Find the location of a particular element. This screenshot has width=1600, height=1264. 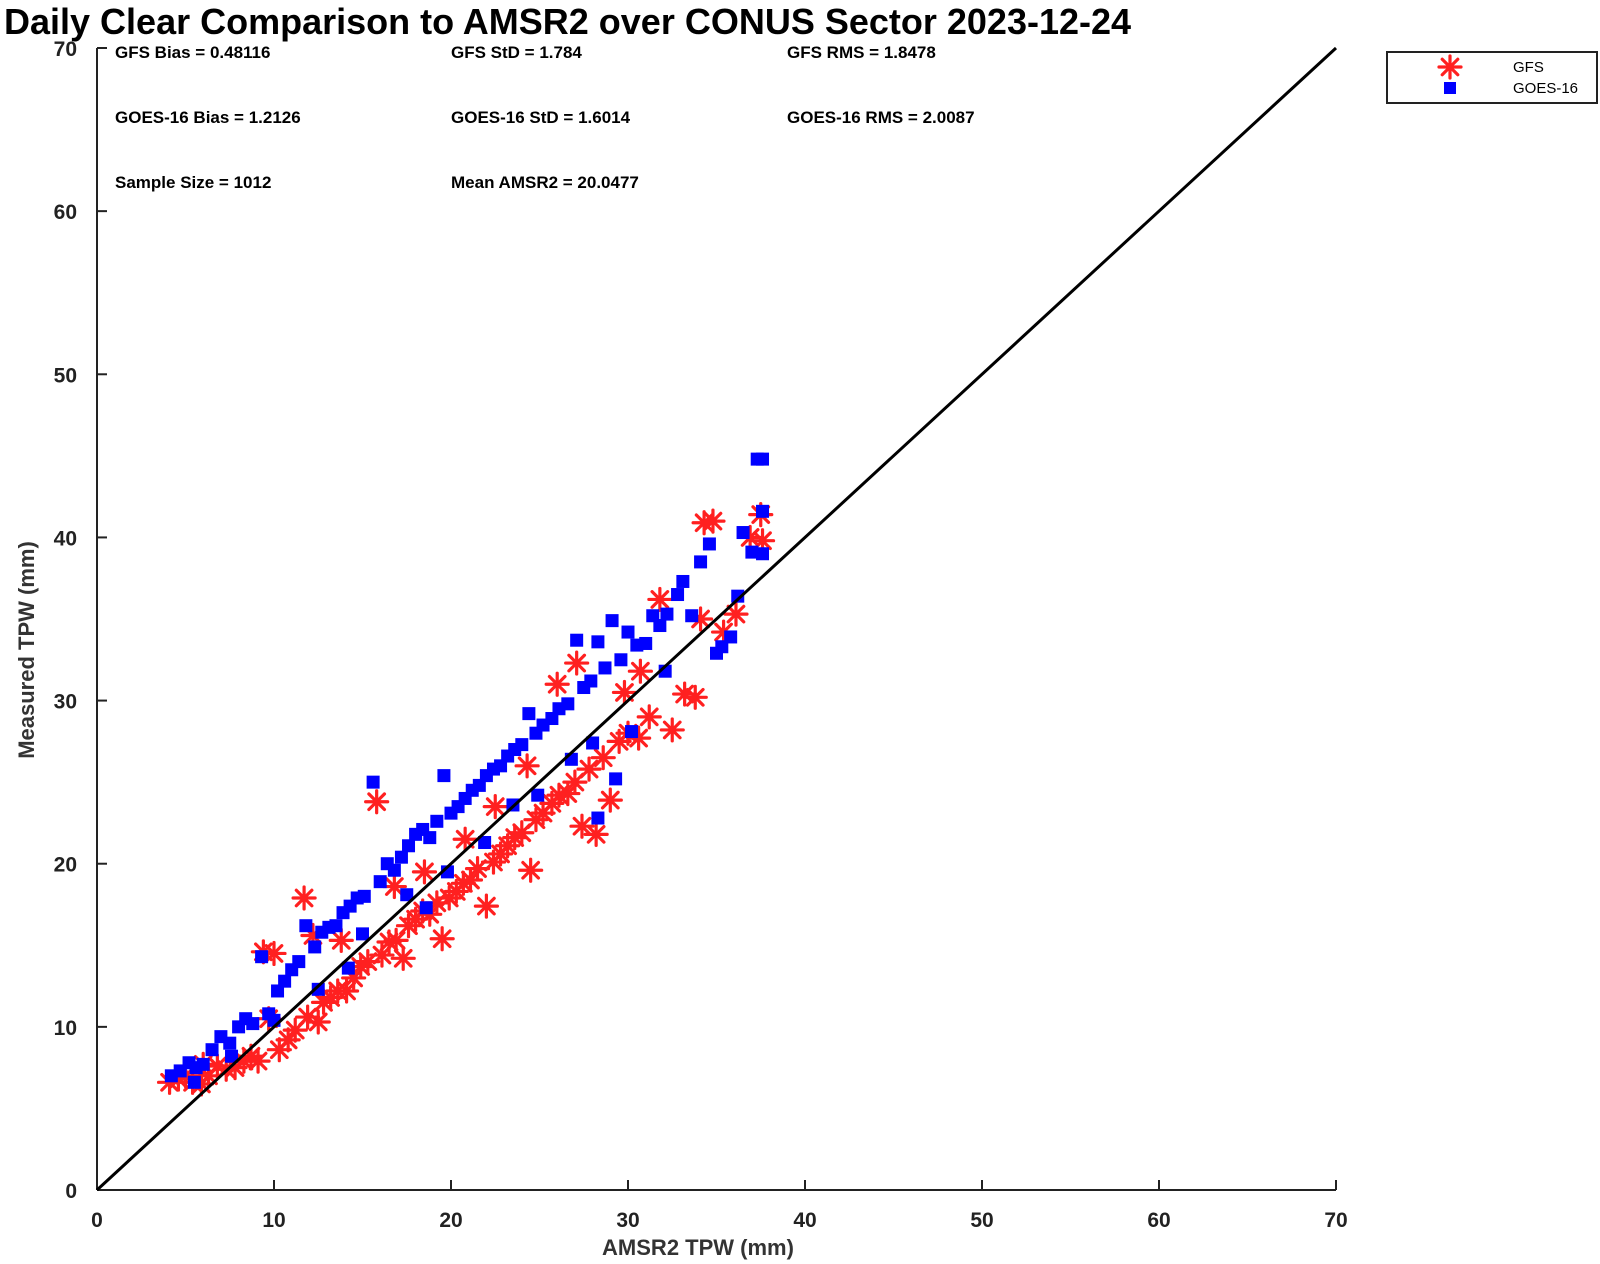

gfs-std-label: GFS StD = 1.784 is located at coordinates (516, 52).